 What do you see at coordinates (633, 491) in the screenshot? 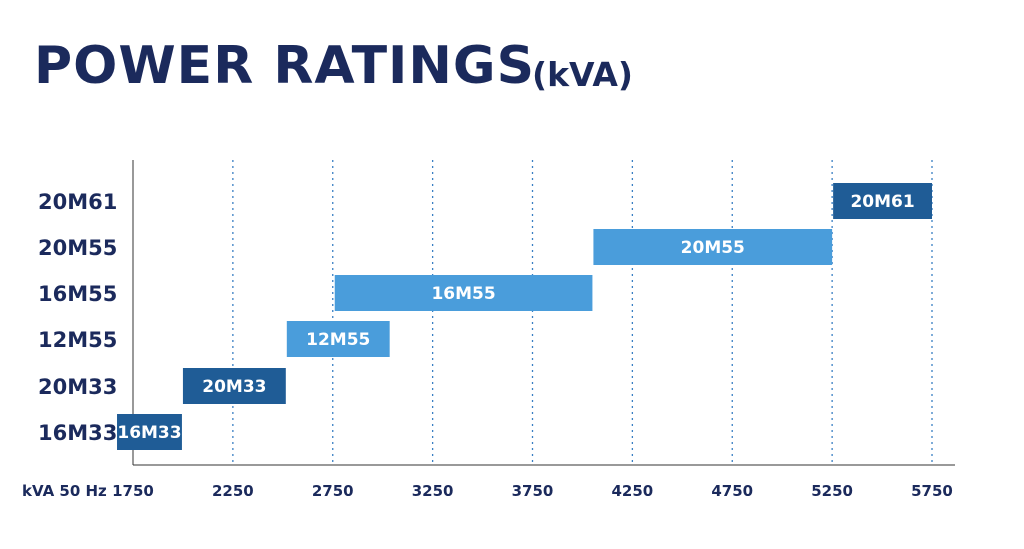
I see `x-tick-label: 4250` at bounding box center [633, 491].